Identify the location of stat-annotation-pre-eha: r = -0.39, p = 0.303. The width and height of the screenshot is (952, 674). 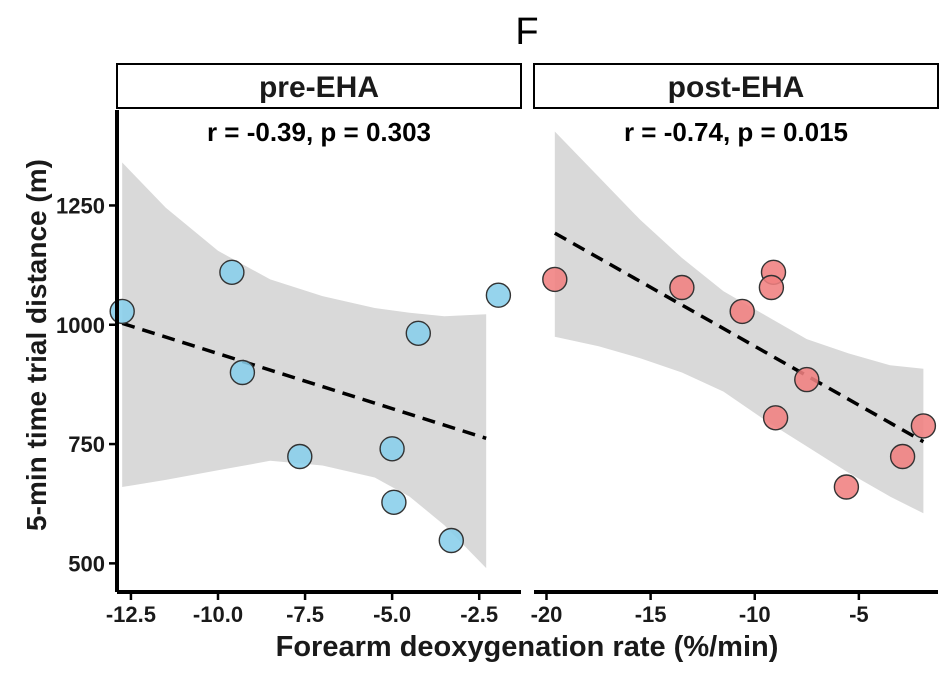
(319, 132).